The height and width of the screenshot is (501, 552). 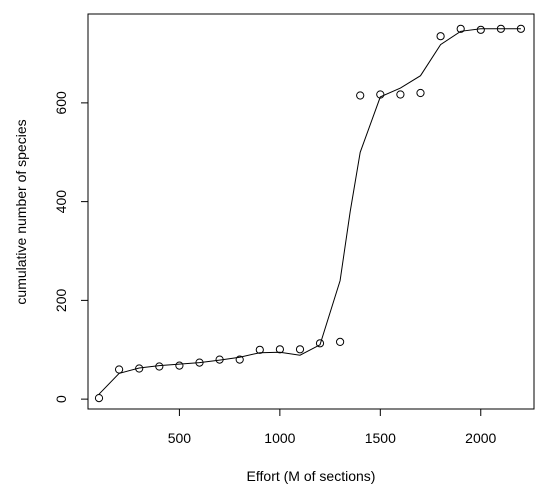 What do you see at coordinates (480, 438) in the screenshot?
I see `x-tick-label: 2000` at bounding box center [480, 438].